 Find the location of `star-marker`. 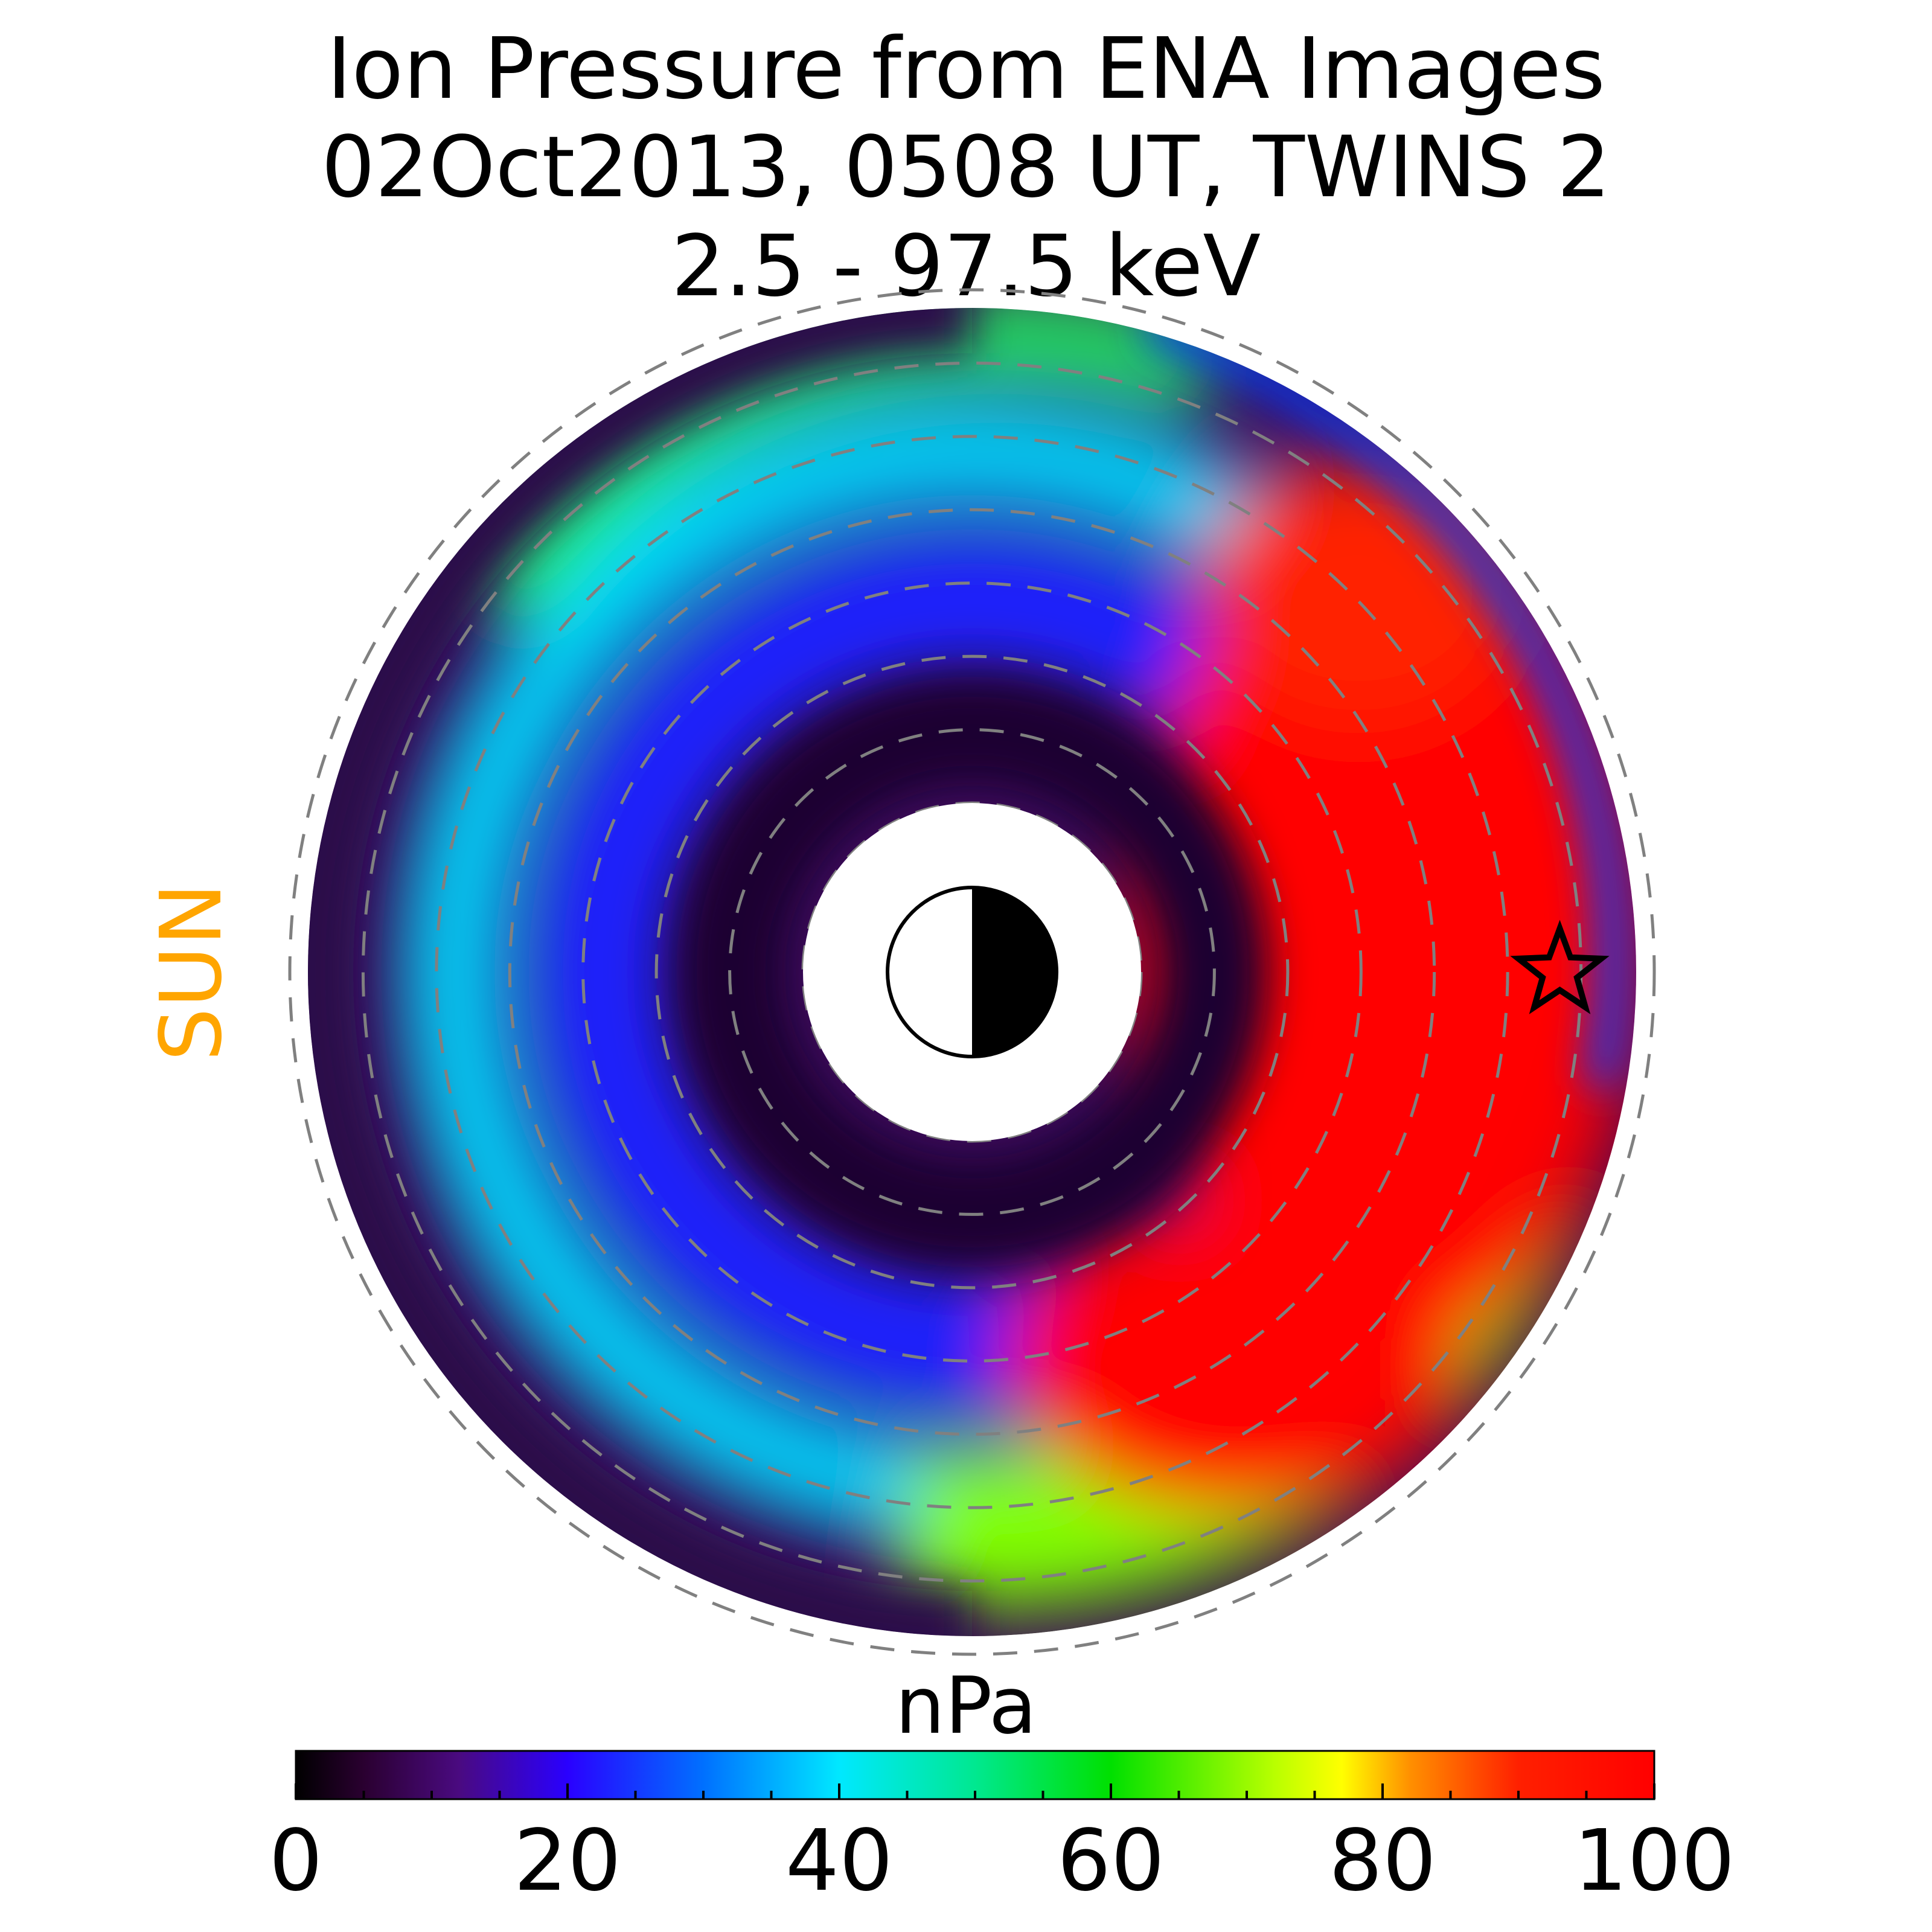

star-marker is located at coordinates (1560, 967).